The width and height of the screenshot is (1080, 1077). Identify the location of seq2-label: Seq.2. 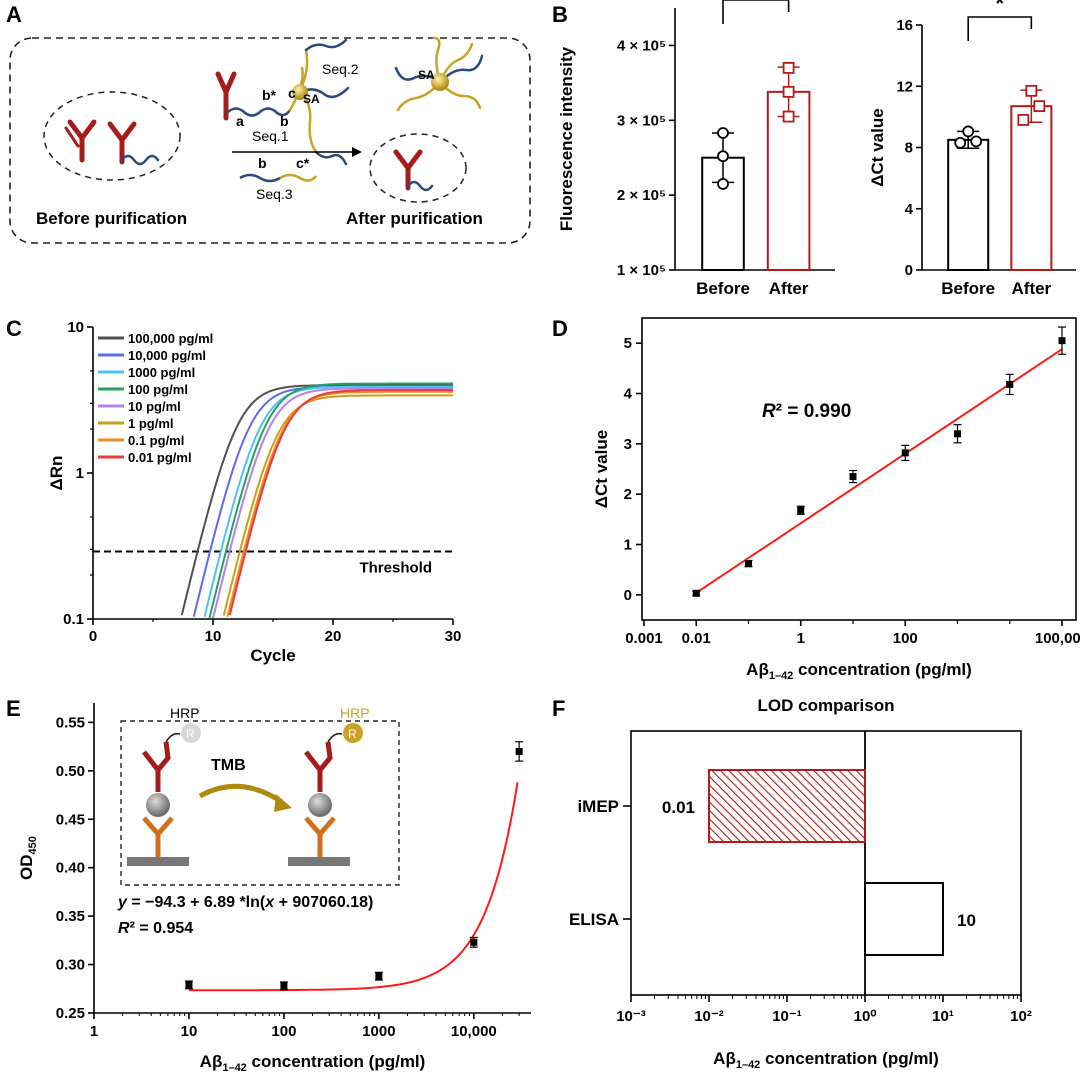
(340, 69).